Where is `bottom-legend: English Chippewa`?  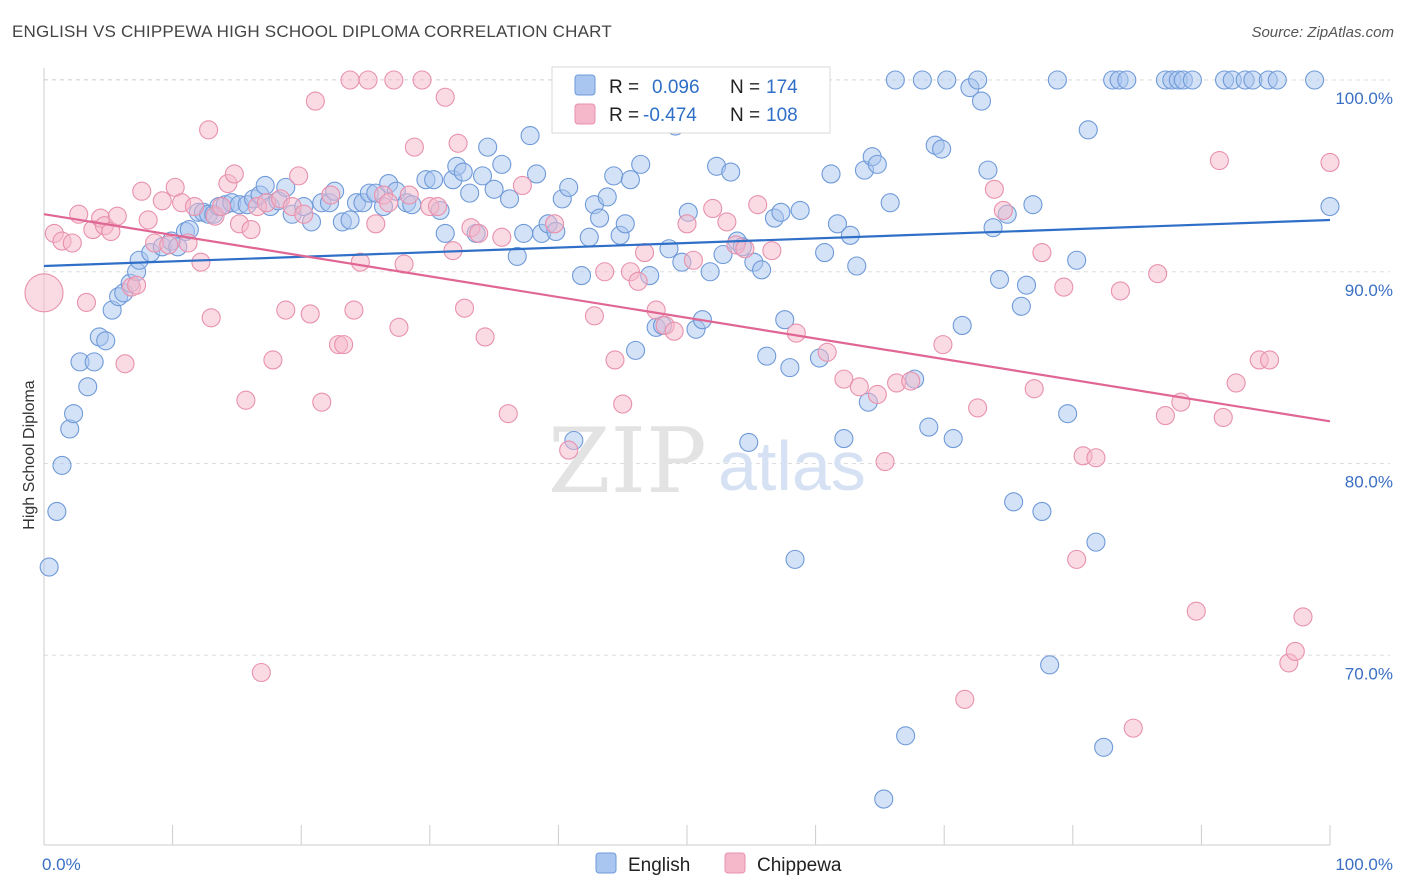
bottom-legend: English Chippewa is located at coordinates (718, 864).